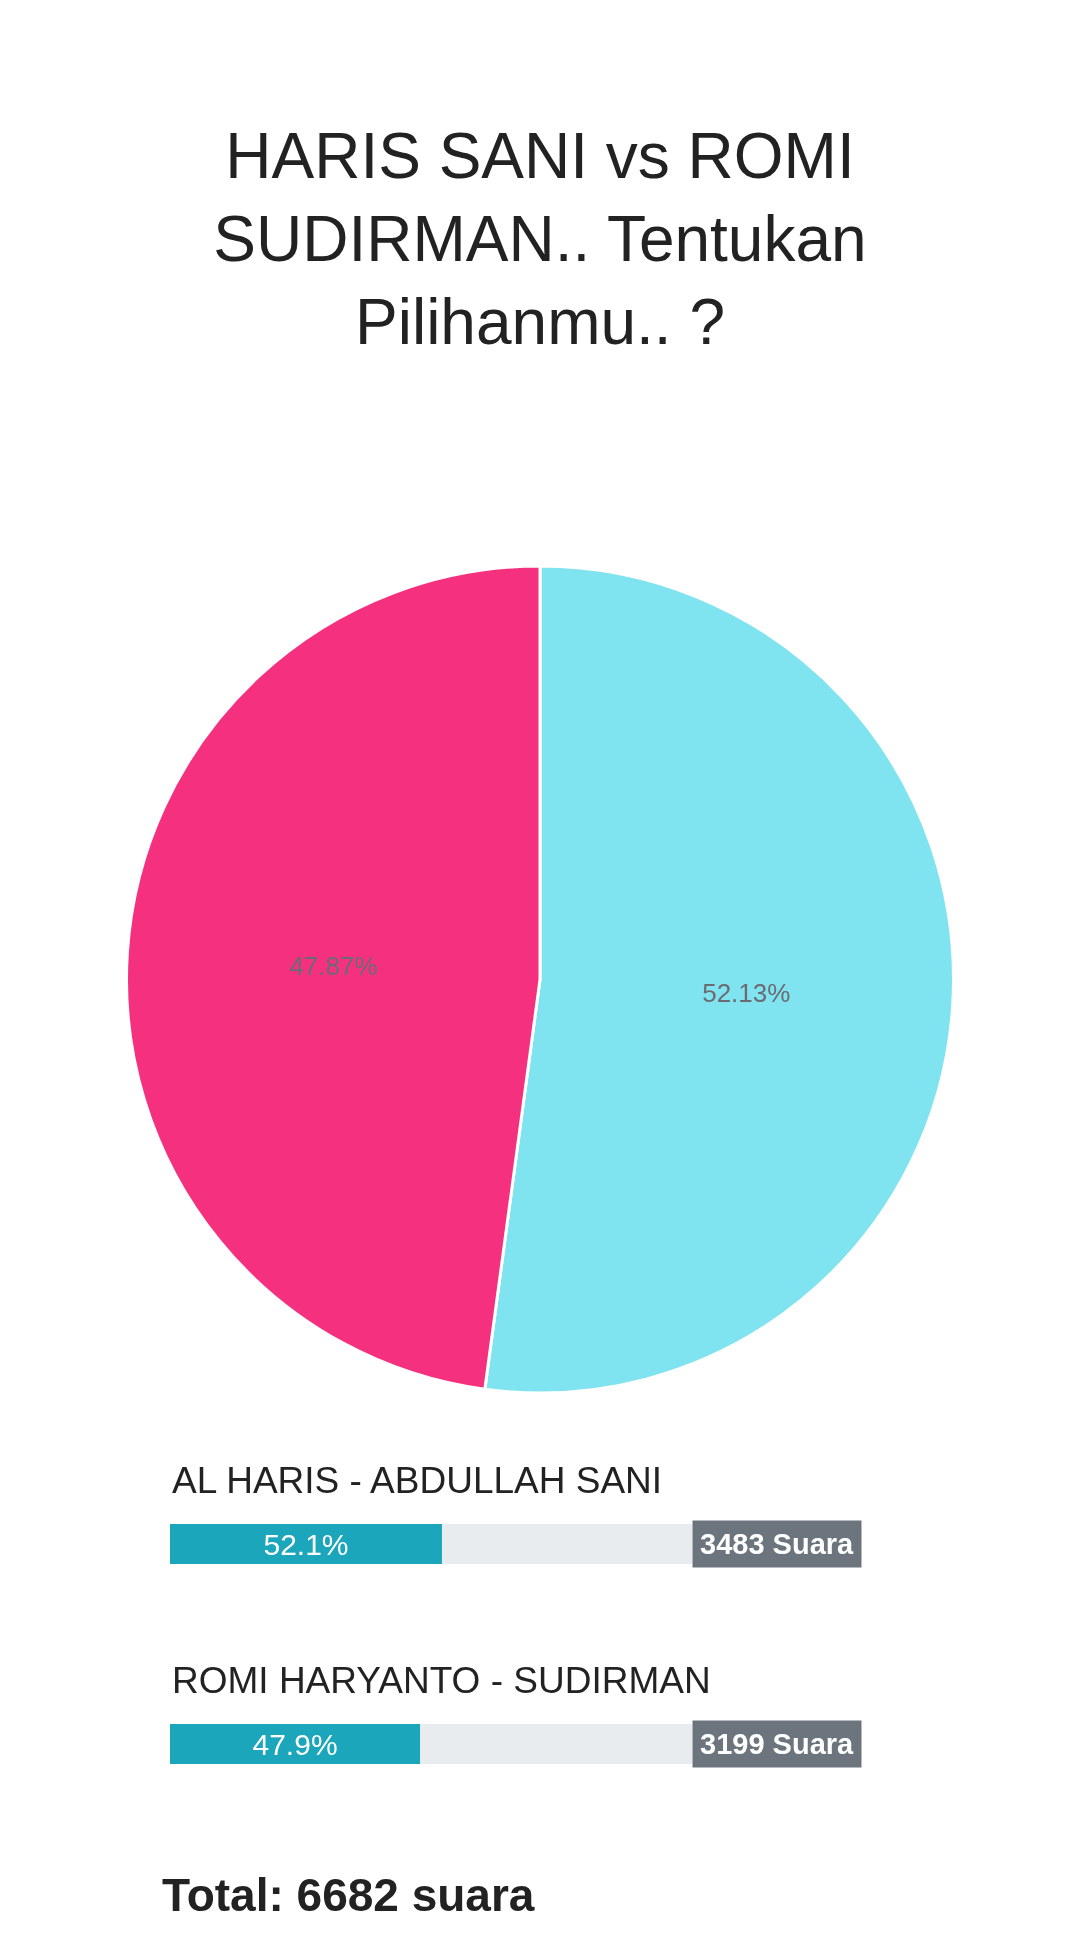 Image resolution: width=1080 pixels, height=1950 pixels. I want to click on data-label: 47.87%, so click(333, 965).